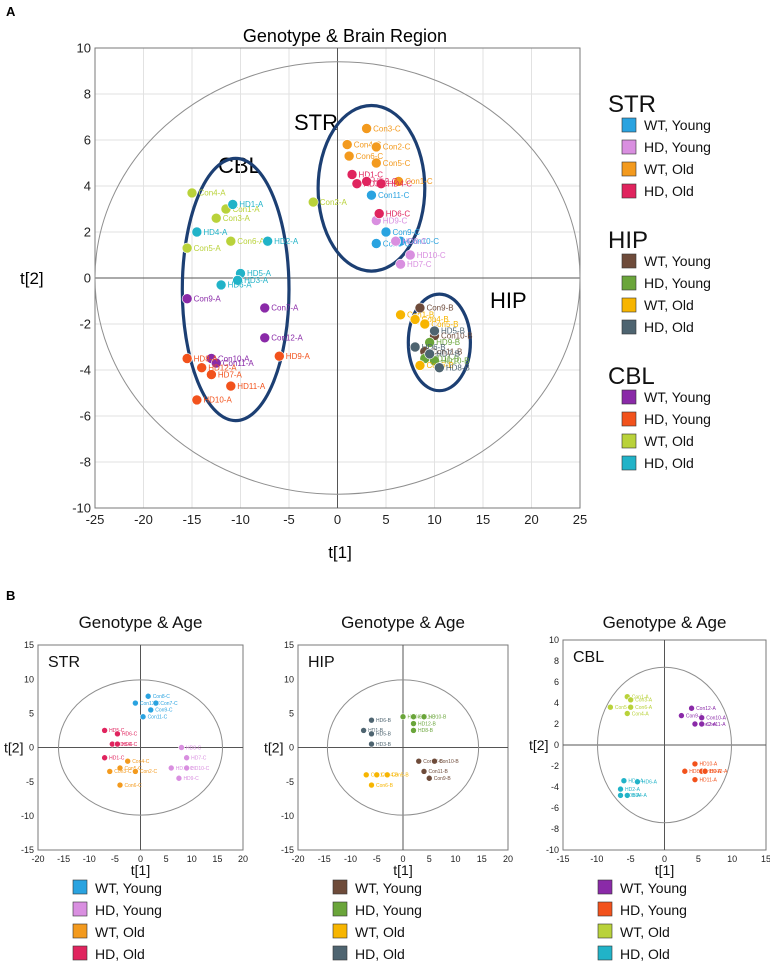 The image size is (770, 975). What do you see at coordinates (298, 356) in the screenshot?
I see `point-label: HD9-A` at bounding box center [298, 356].